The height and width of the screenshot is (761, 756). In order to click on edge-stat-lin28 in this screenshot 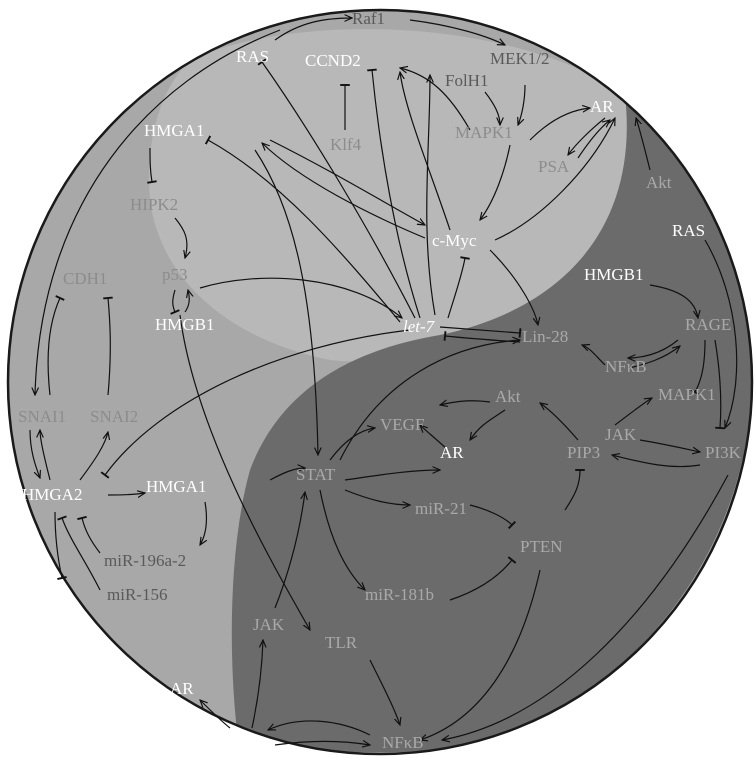, I will do `click(429, 400)`.